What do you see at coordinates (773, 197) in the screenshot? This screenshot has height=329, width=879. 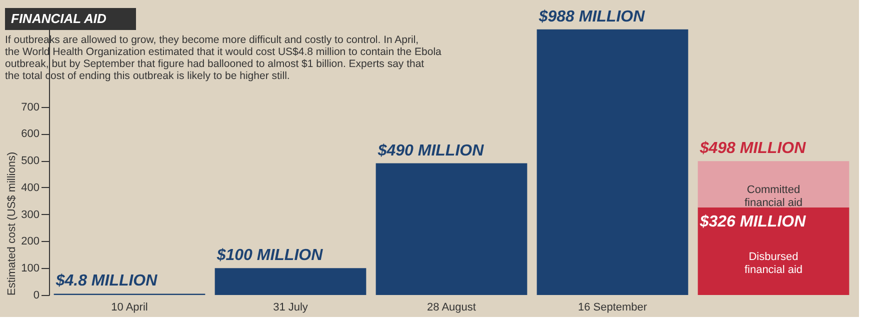 I see `series-label: Committed financial aid` at bounding box center [773, 197].